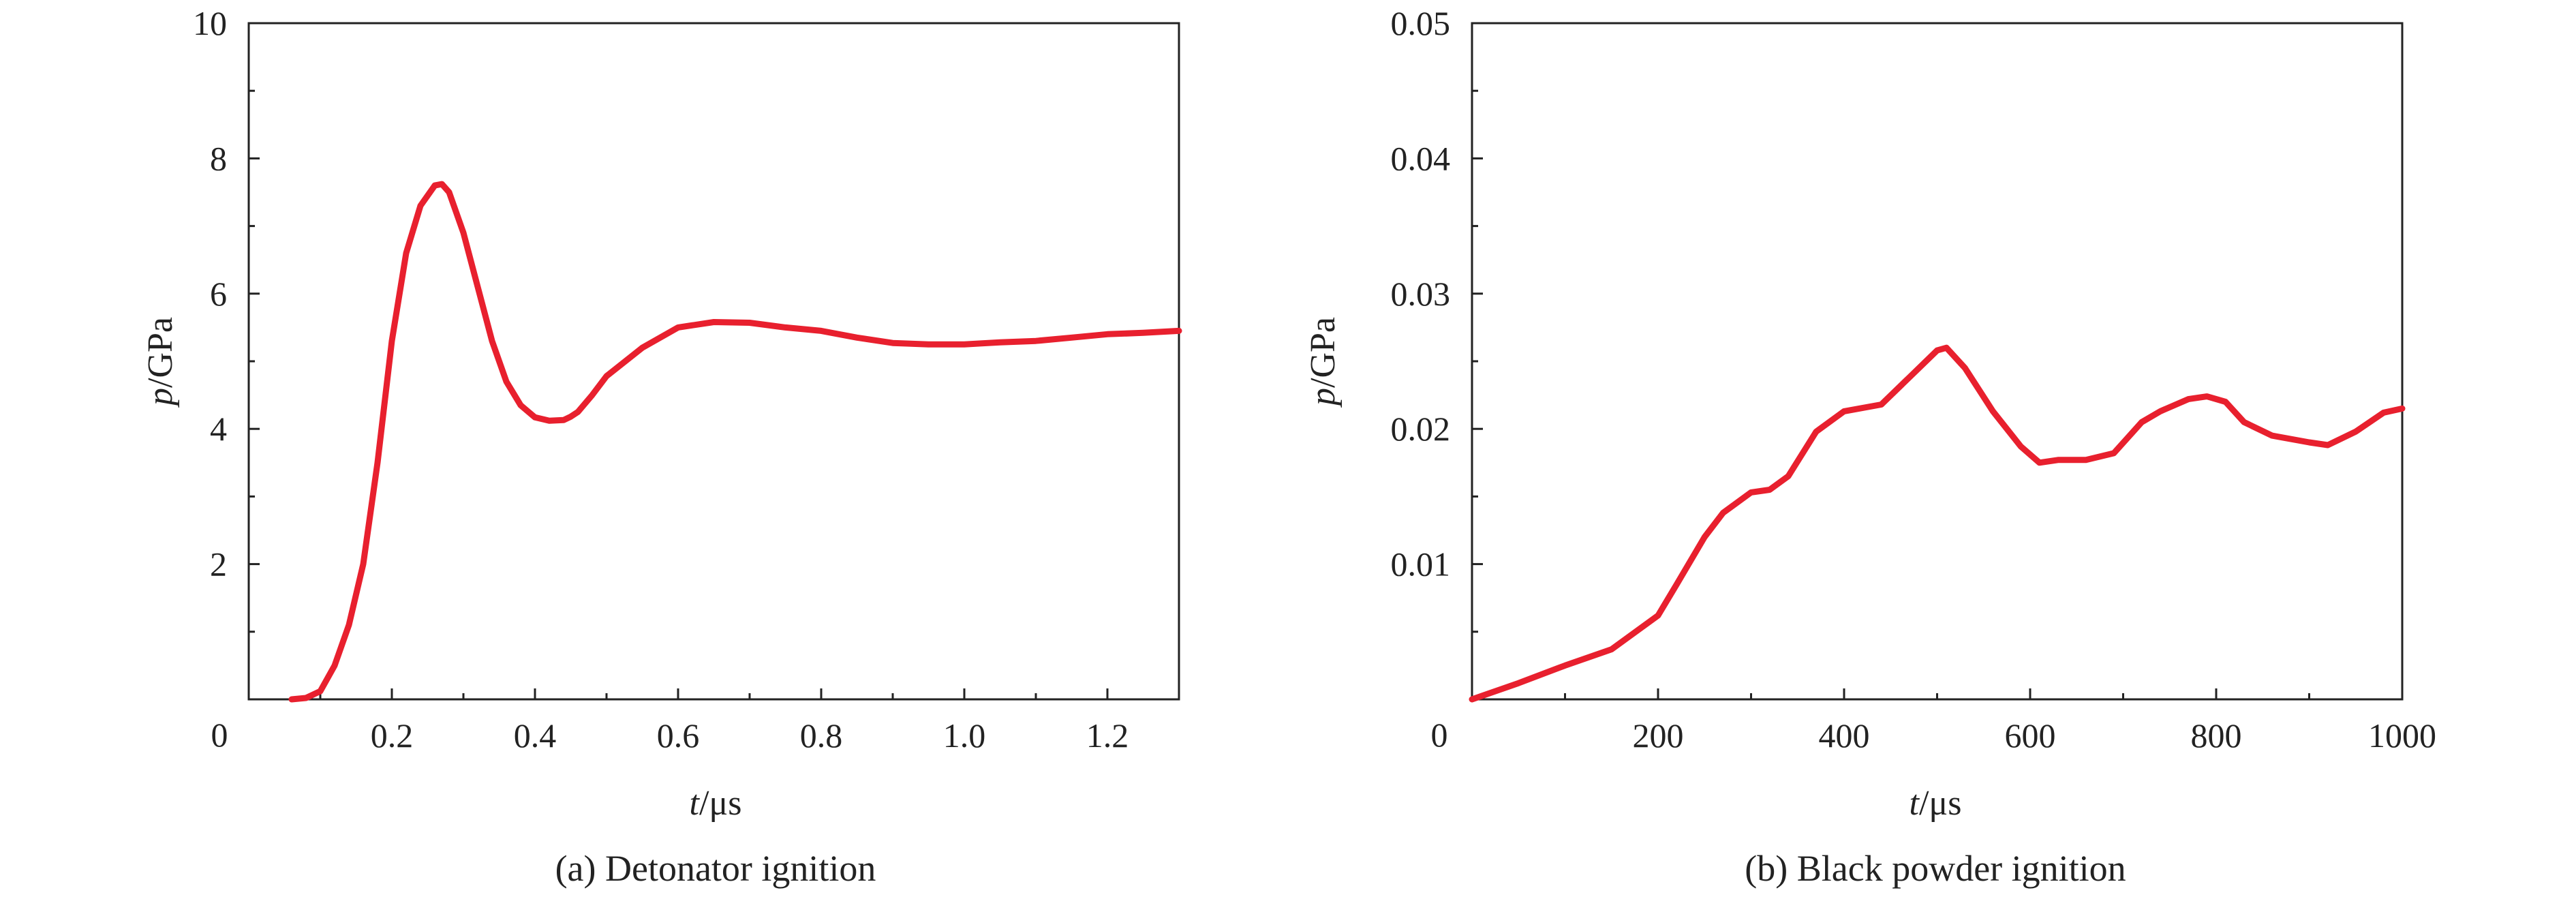 The width and height of the screenshot is (2576, 897). What do you see at coordinates (1940, 803) in the screenshot?
I see `x-axis-unit-b: /μs` at bounding box center [1940, 803].